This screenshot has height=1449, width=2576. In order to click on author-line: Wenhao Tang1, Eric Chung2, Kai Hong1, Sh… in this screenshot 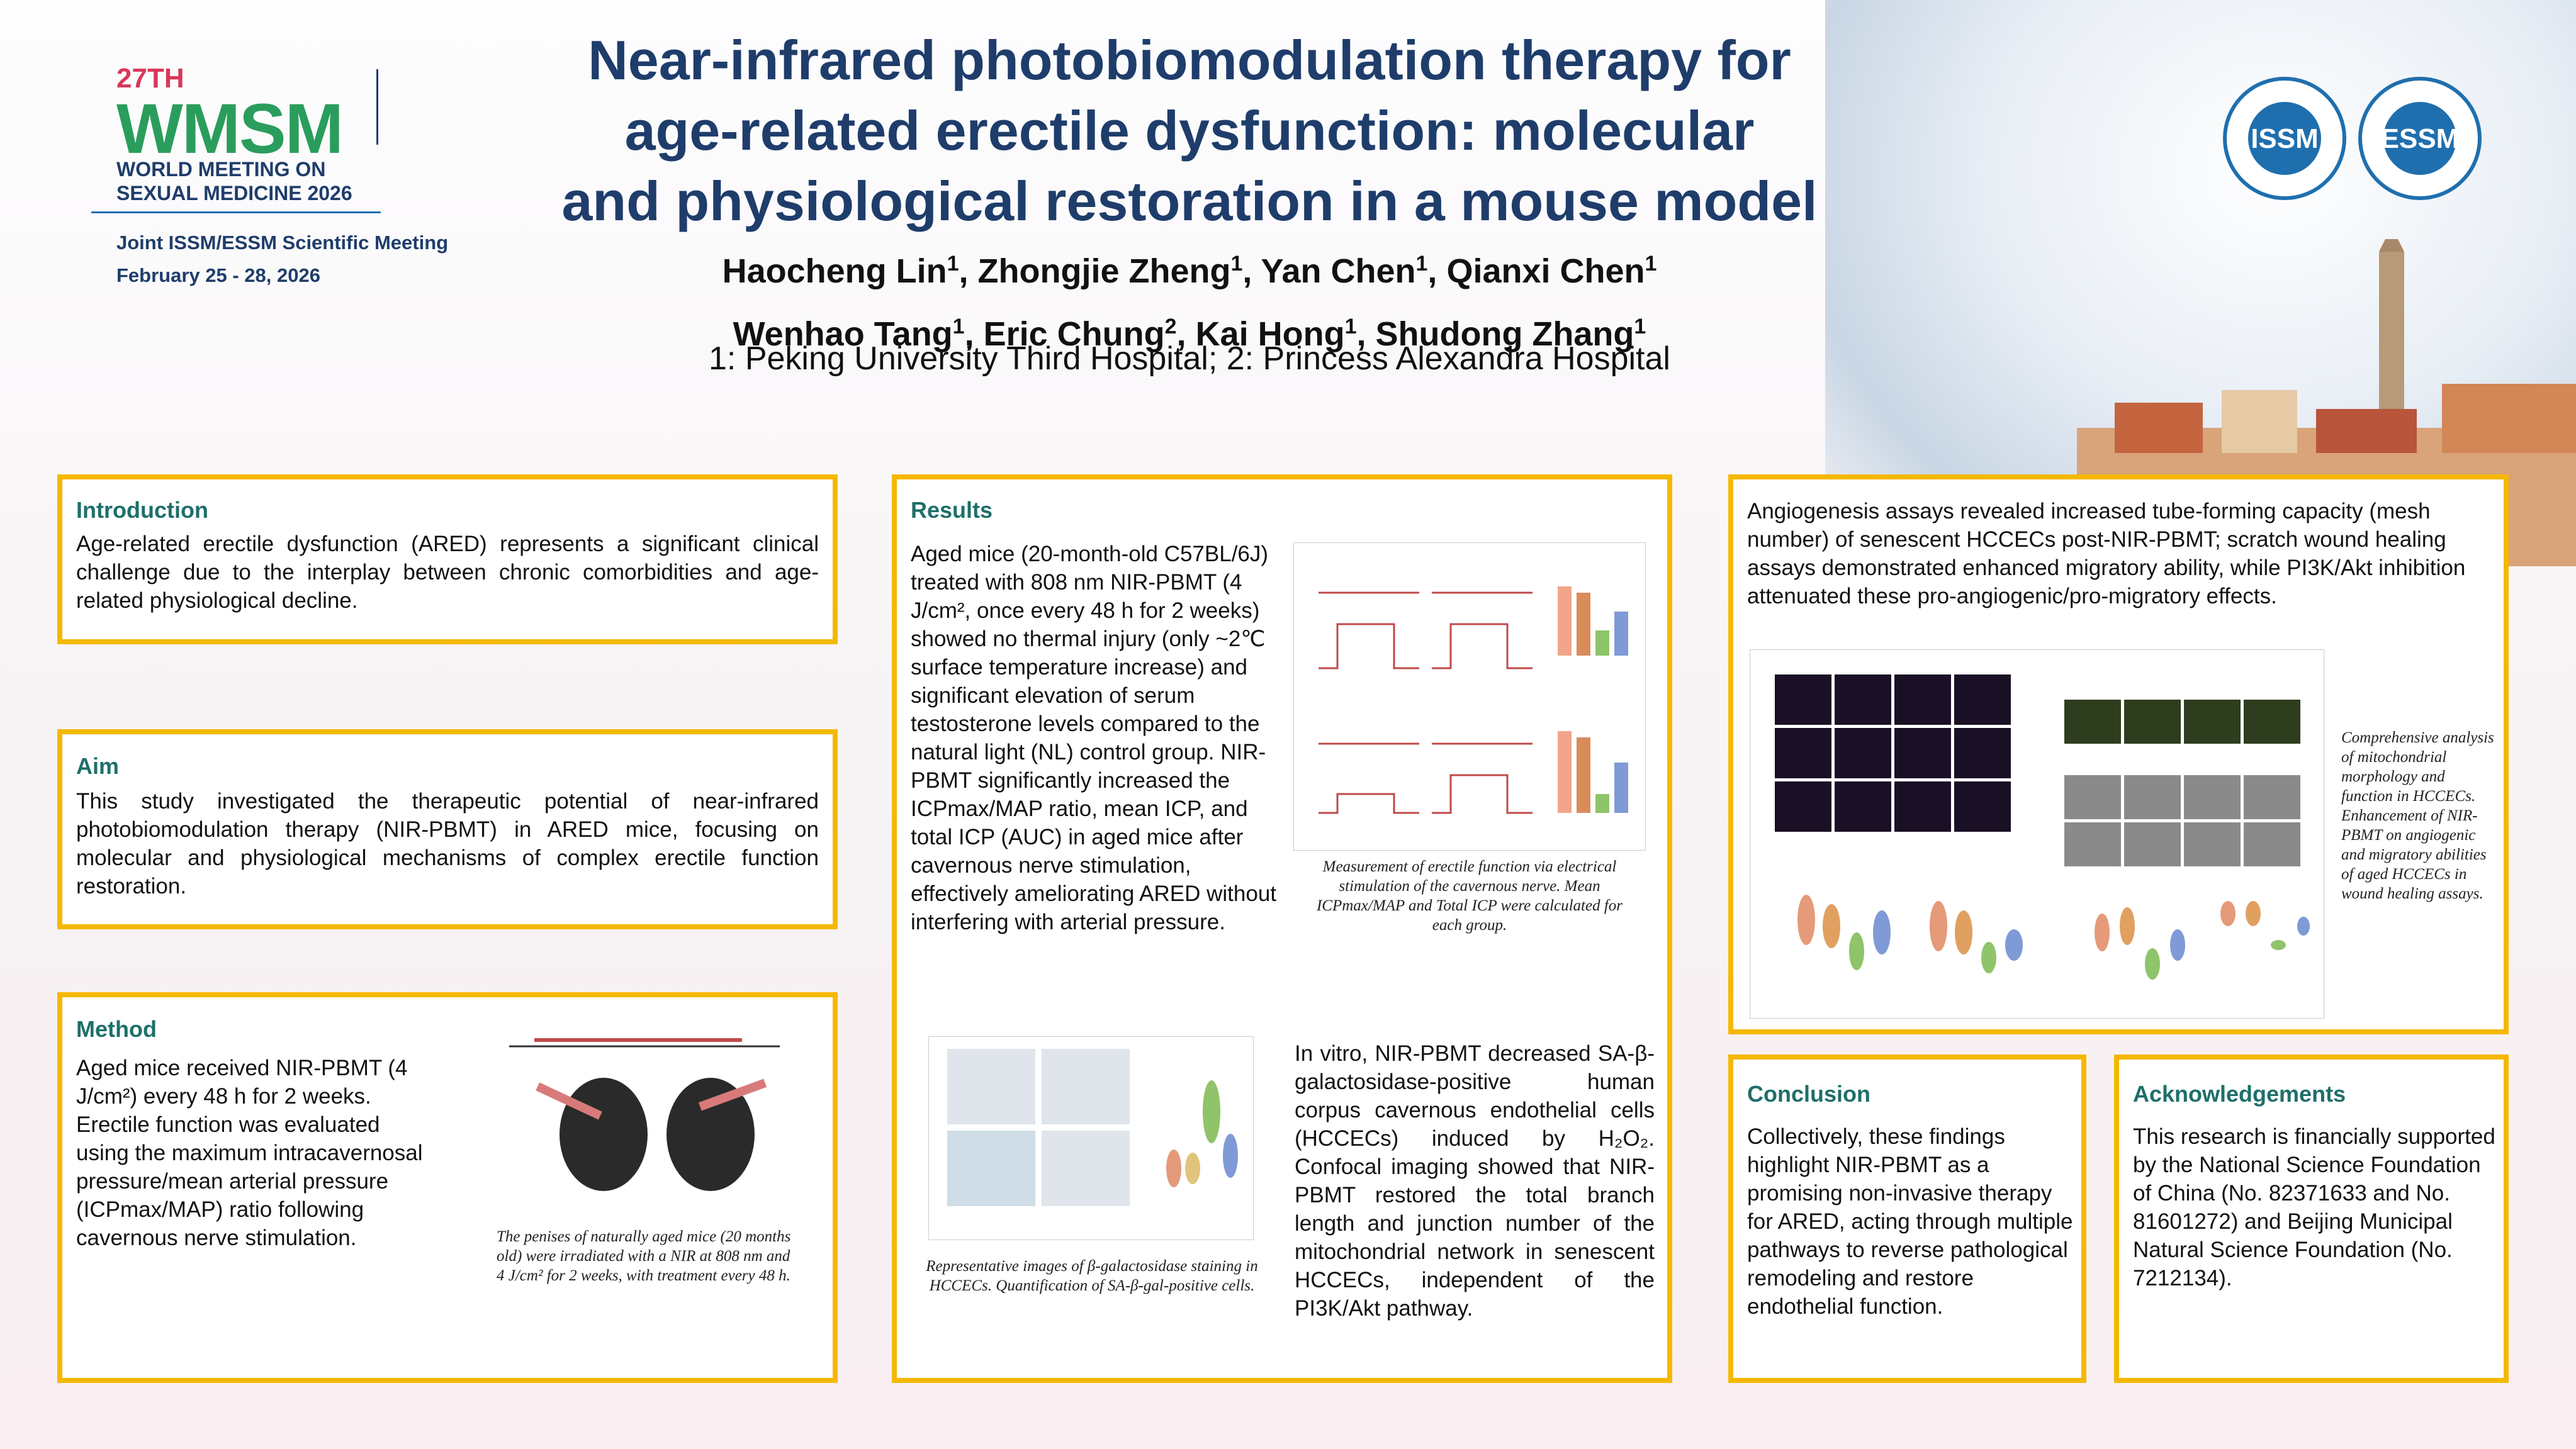, I will do `click(1189, 334)`.